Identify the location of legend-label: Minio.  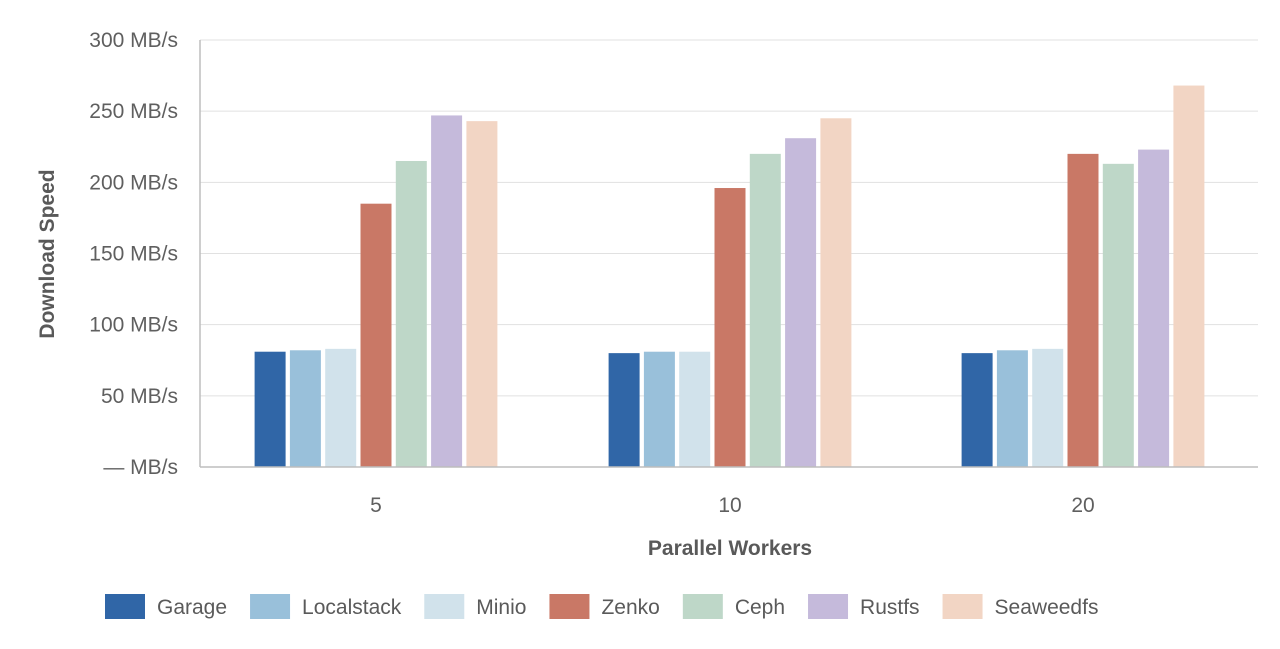
(501, 607).